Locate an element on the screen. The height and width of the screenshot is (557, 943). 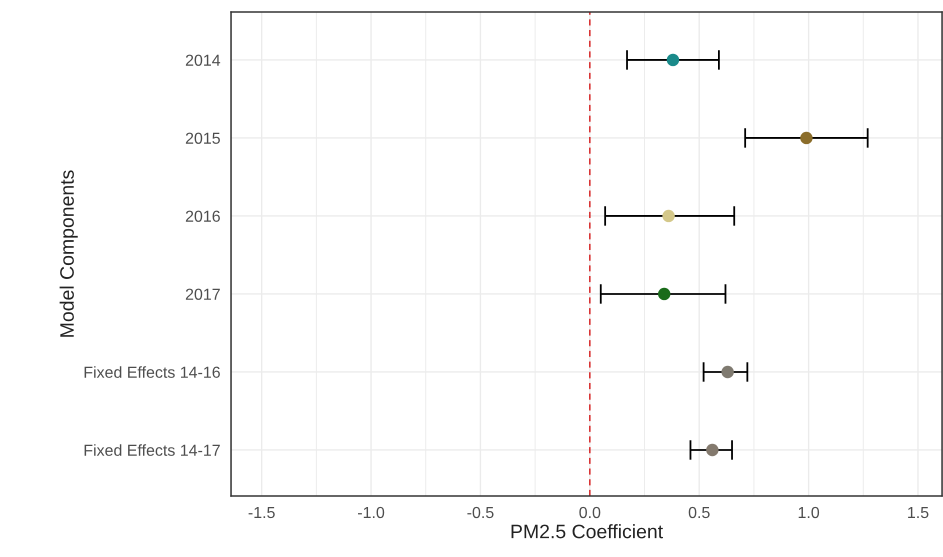
y-tick-label: 2016 is located at coordinates (203, 216).